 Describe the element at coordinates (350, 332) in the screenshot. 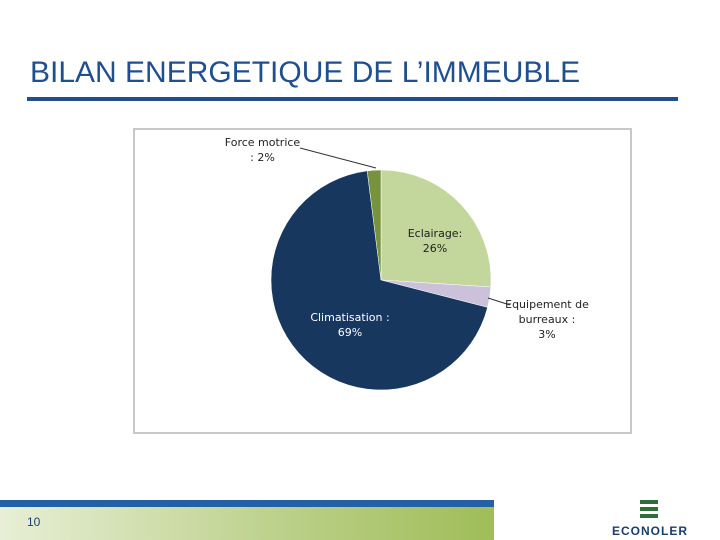

I see `slice-value: 69%` at that location.